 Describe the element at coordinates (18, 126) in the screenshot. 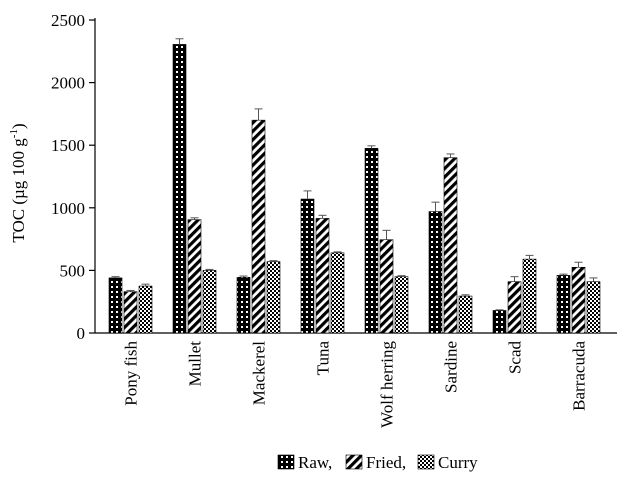

I see `y-axis-label-close: )` at that location.